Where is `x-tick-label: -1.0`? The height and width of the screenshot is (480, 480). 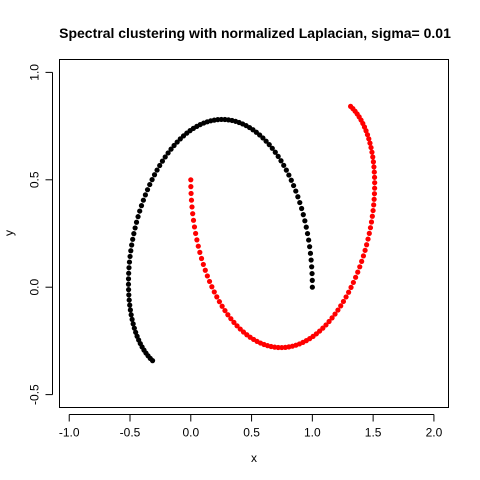 x-tick-label: -1.0 is located at coordinates (69, 433).